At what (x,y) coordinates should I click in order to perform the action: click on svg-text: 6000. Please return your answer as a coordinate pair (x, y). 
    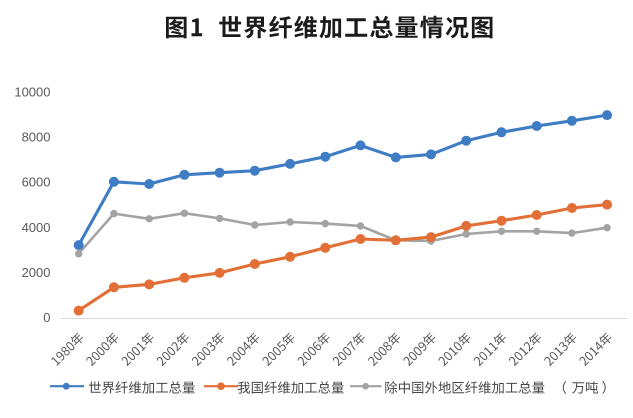
    Looking at the image, I should click on (36, 182).